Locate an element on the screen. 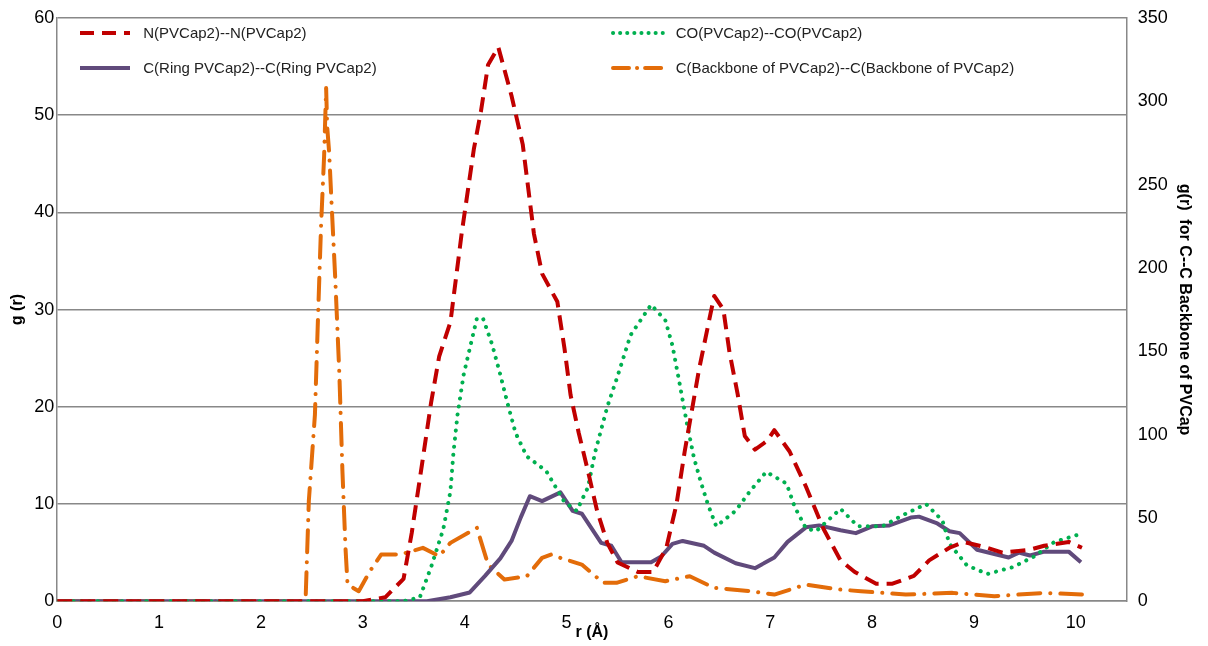 The width and height of the screenshot is (1208, 646). x-tick-label: 2 is located at coordinates (260, 621).